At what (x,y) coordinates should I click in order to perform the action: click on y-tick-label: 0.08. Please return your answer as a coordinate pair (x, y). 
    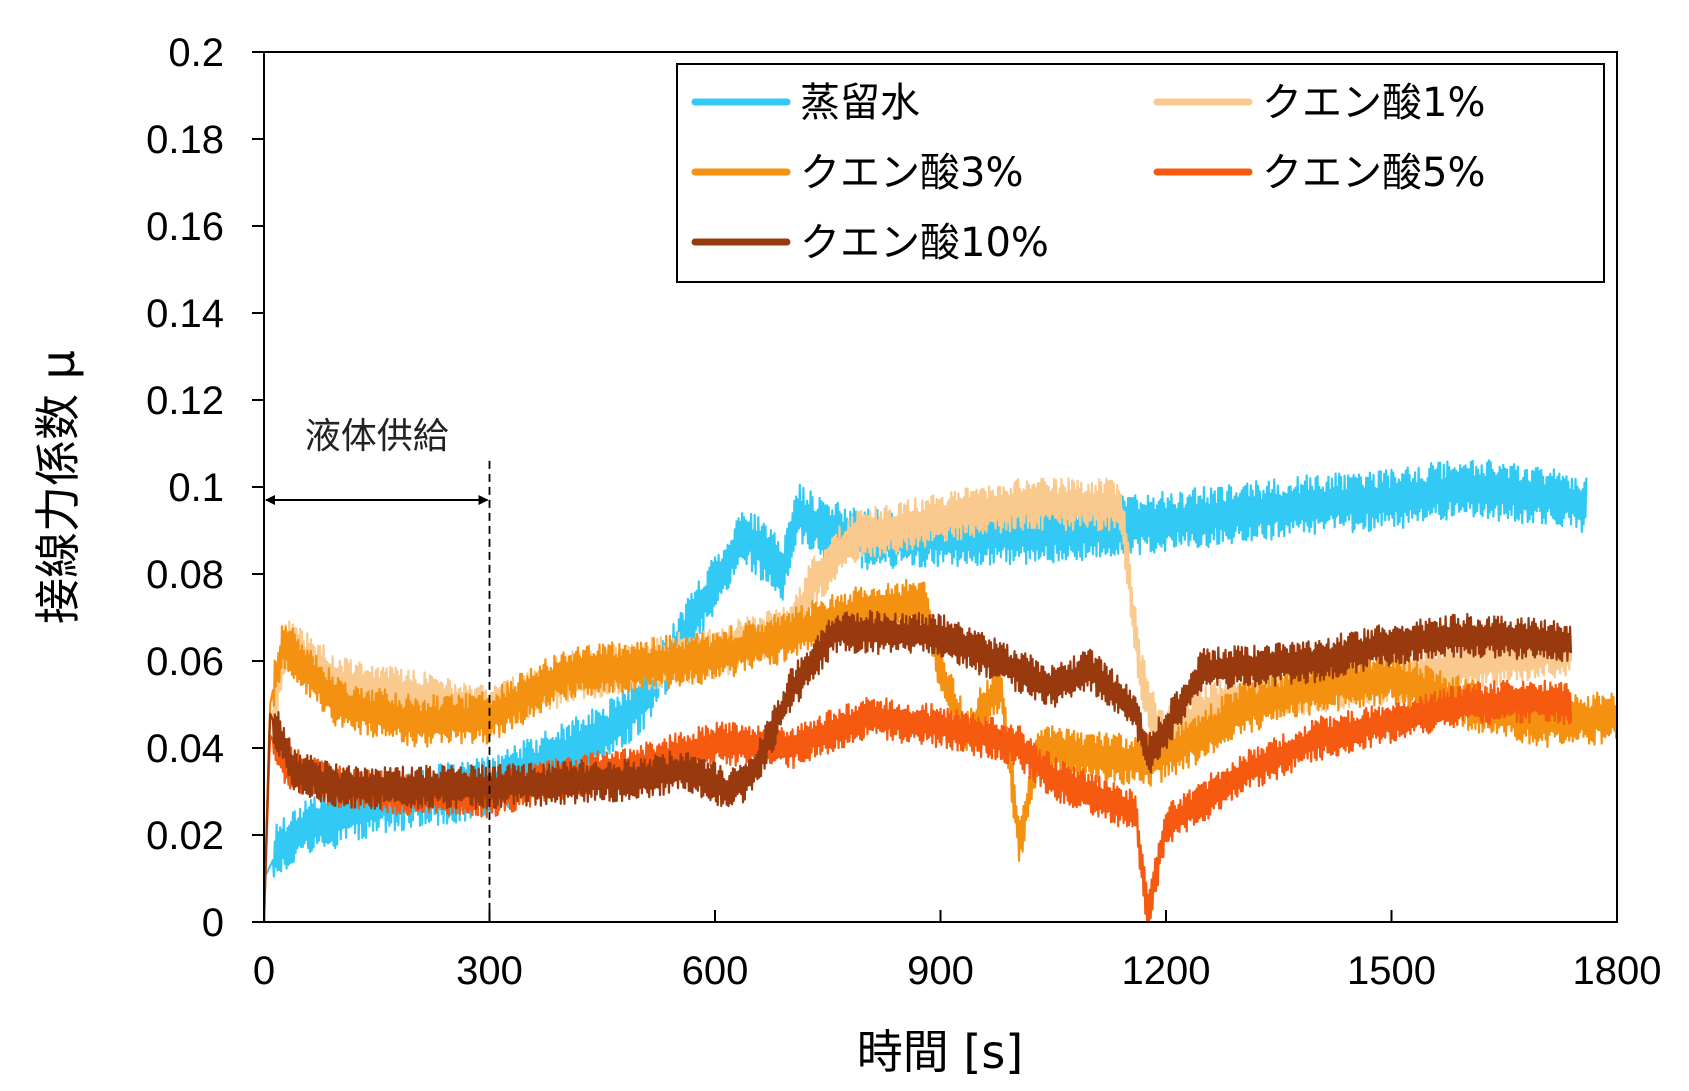
    Looking at the image, I should click on (185, 575).